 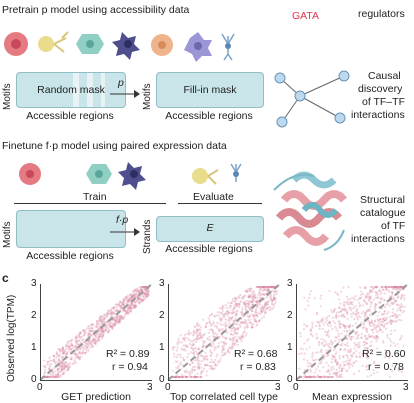 I want to click on protein-structure-image, so click(x=310, y=211).